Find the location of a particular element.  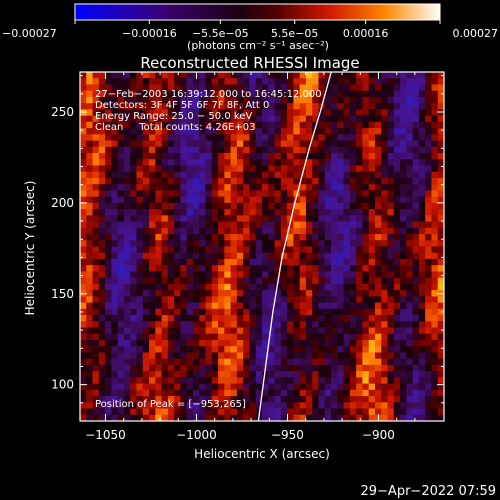

colorbar-tick-label: −0.00027 is located at coordinates (29, 33).